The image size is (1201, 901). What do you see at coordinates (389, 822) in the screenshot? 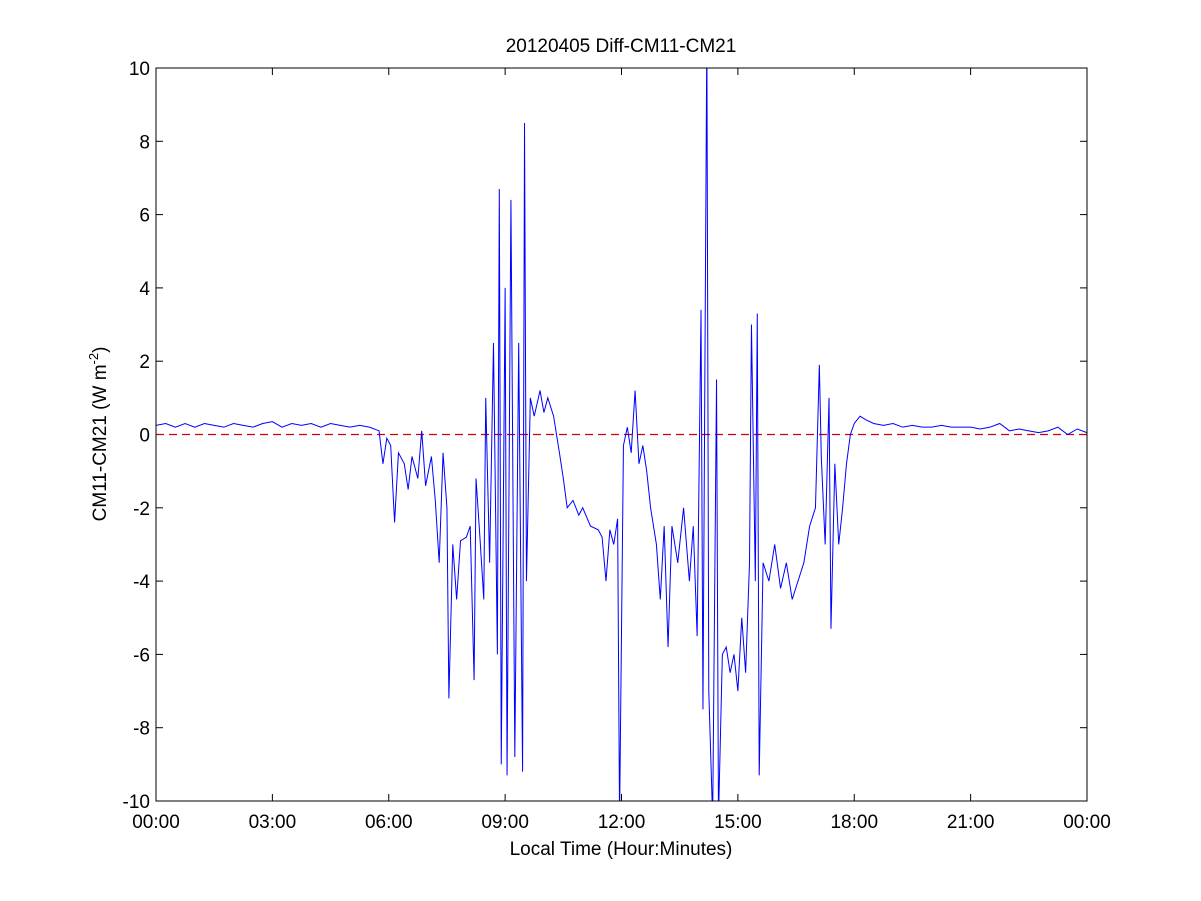
I see `x-tick-label: 06:00` at bounding box center [389, 822].